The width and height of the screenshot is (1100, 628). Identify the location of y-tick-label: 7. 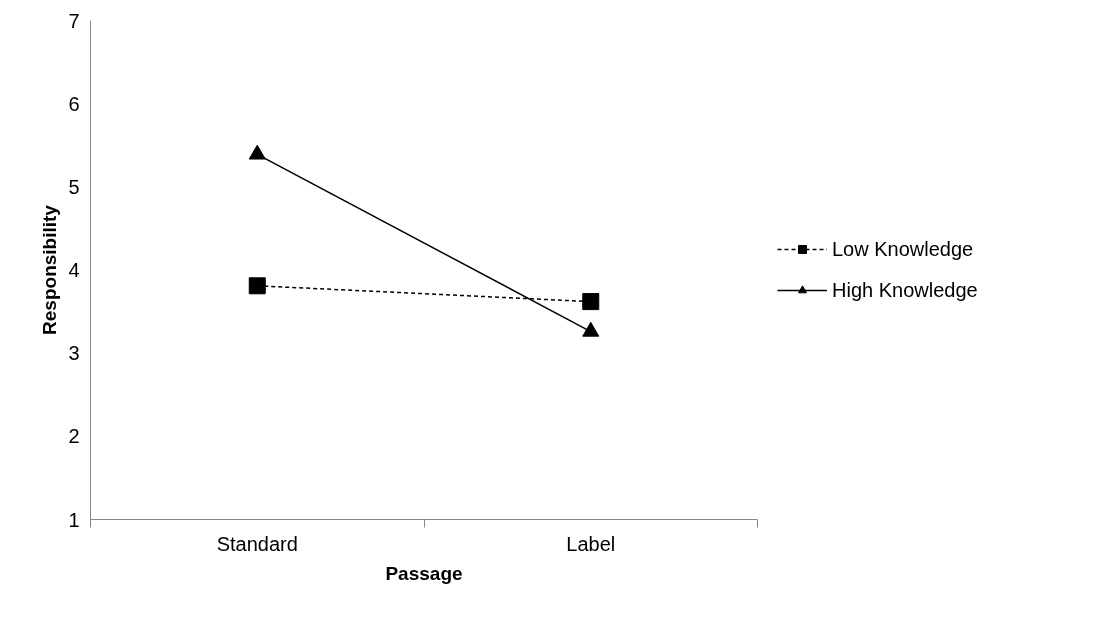
(74, 20).